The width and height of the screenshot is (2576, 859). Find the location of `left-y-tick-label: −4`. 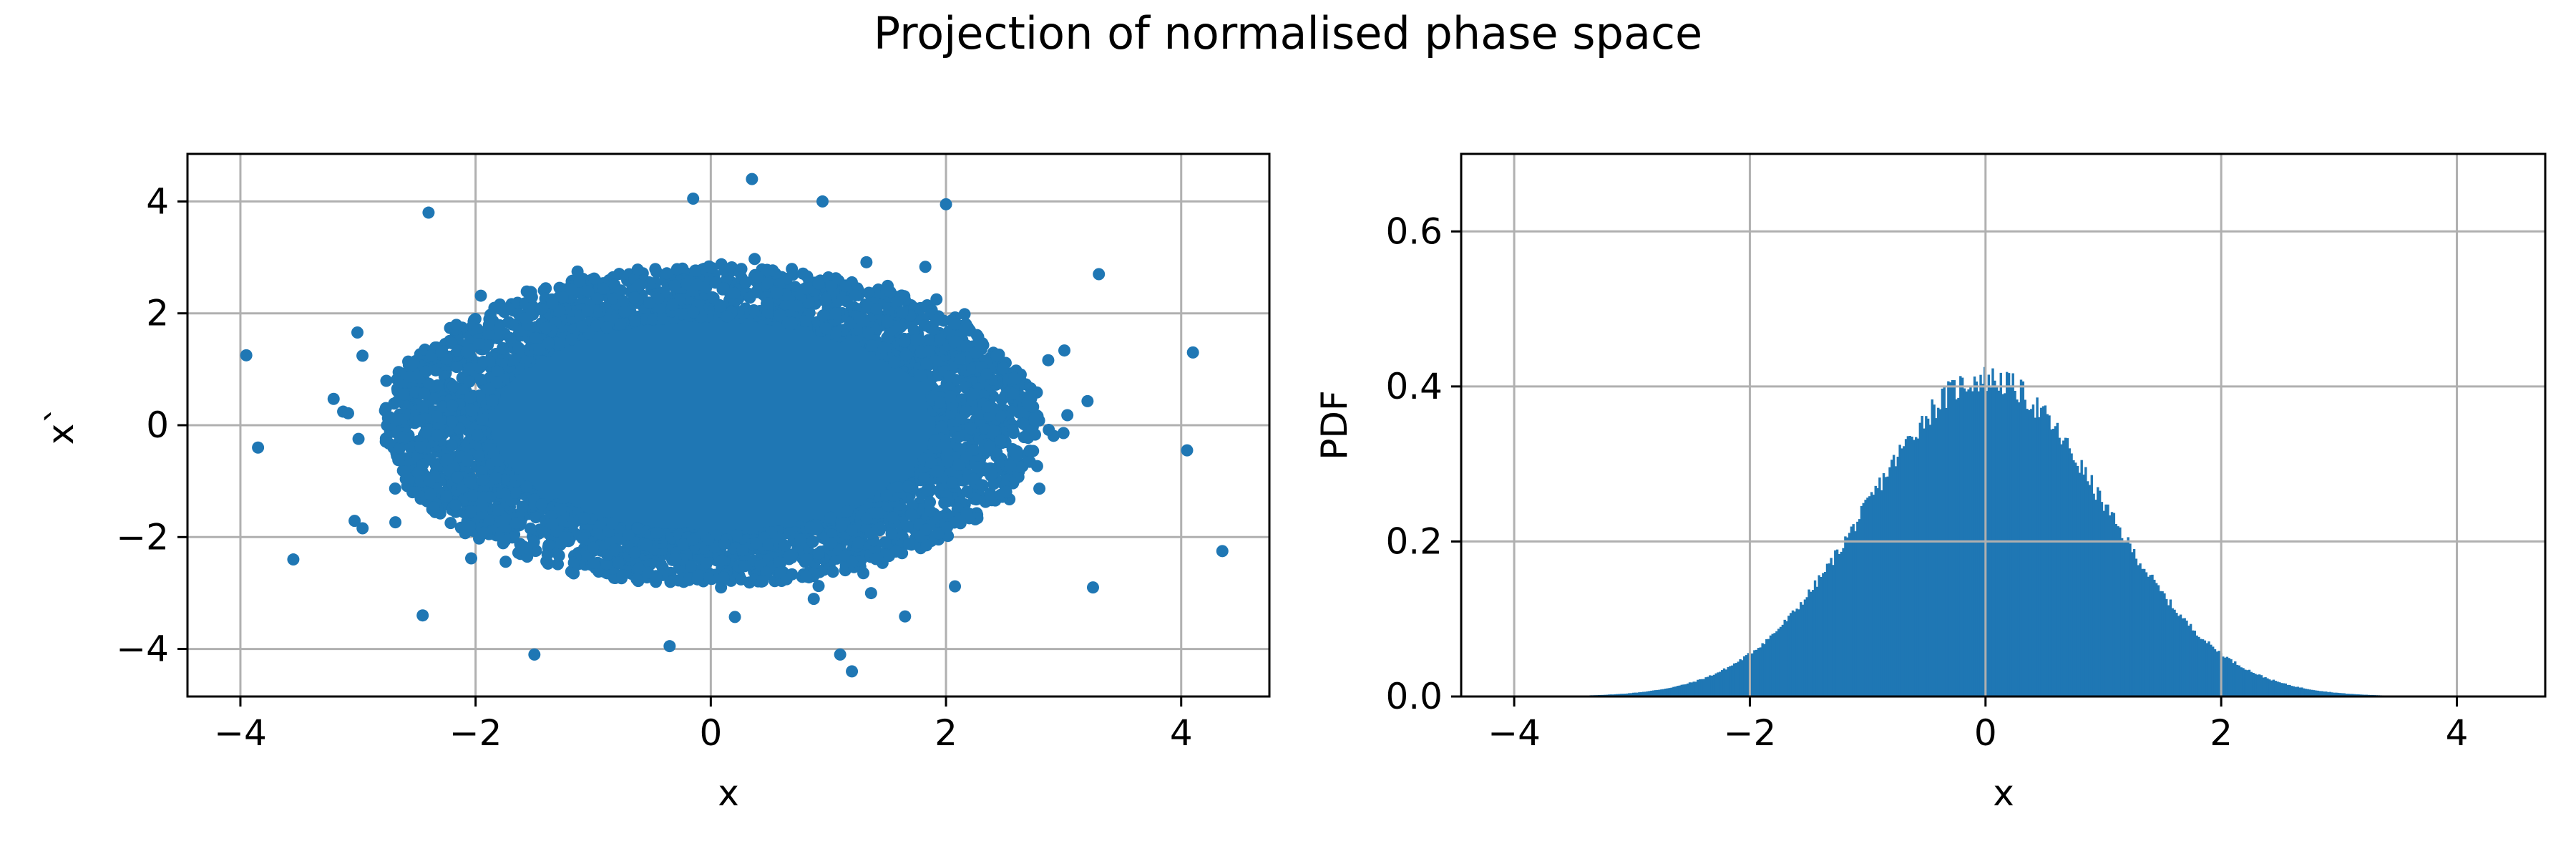

left-y-tick-label: −4 is located at coordinates (142, 649).